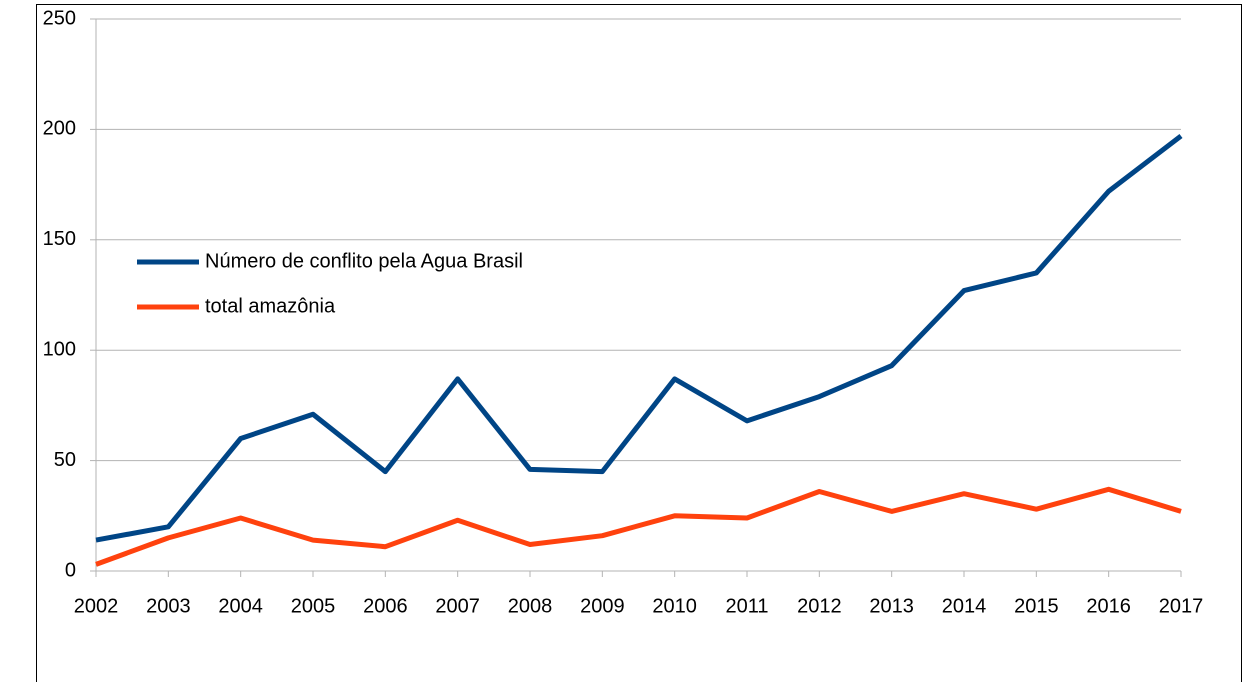  What do you see at coordinates (891, 606) in the screenshot?
I see `x-tick-label: 2013` at bounding box center [891, 606].